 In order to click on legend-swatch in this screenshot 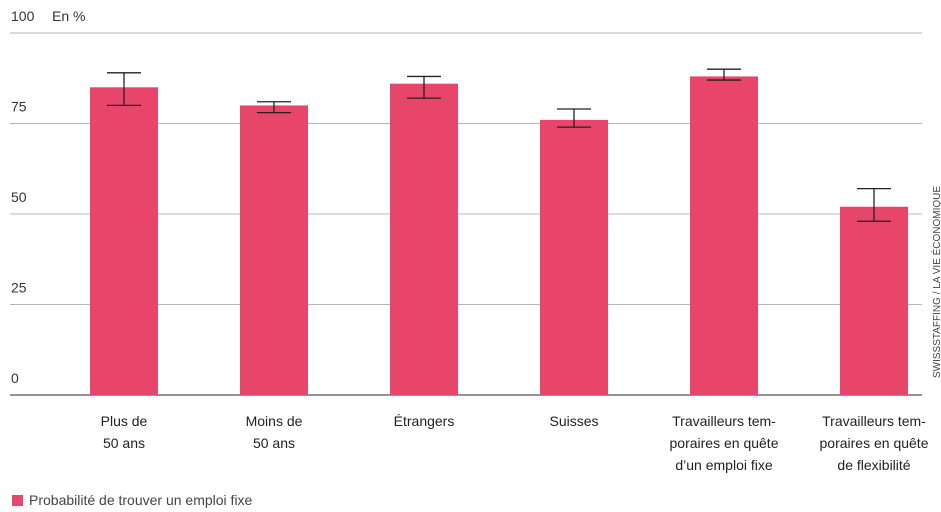, I will do `click(17, 500)`.